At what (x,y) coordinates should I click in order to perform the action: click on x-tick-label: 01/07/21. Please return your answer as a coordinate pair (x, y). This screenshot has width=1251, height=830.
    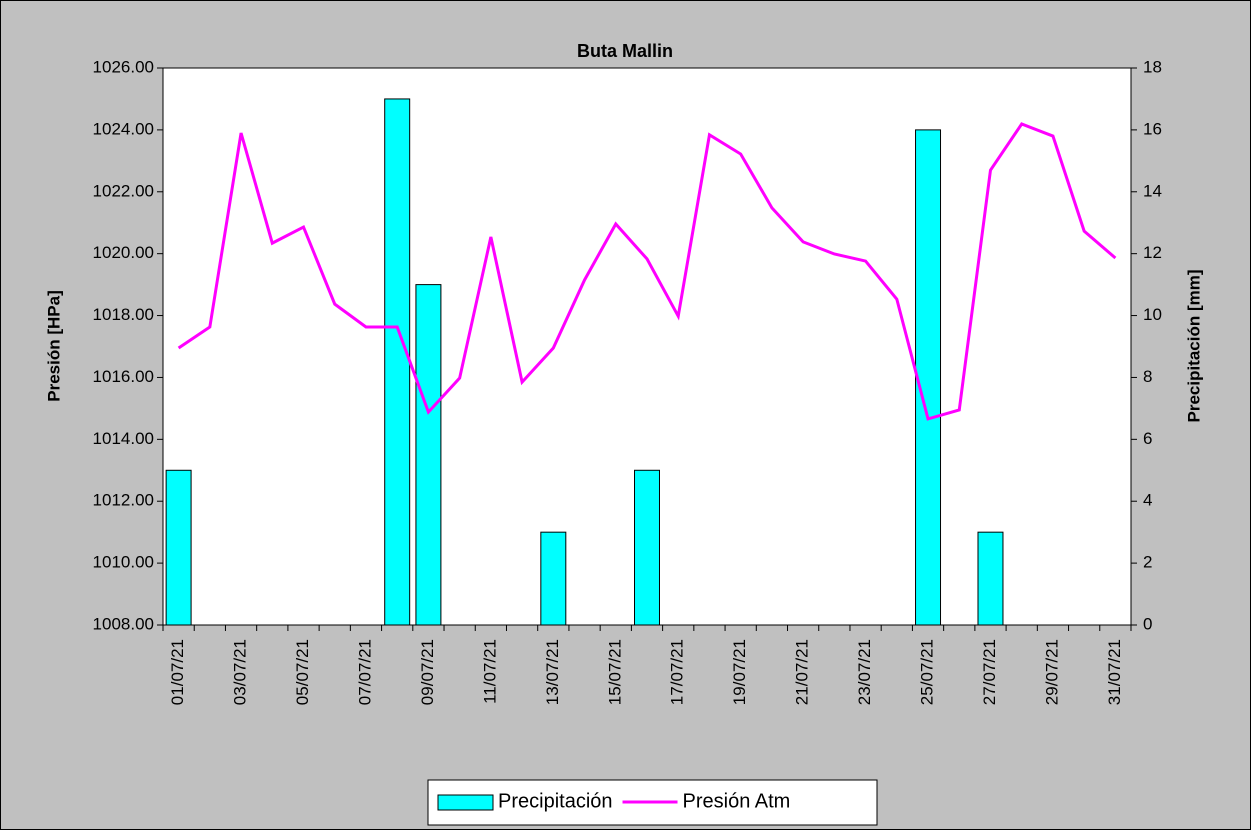
    Looking at the image, I should click on (177, 672).